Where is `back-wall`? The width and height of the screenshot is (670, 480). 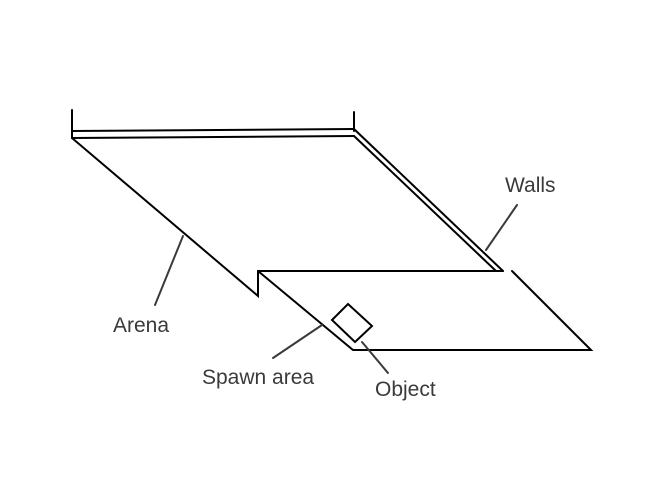
back-wall is located at coordinates (213, 124).